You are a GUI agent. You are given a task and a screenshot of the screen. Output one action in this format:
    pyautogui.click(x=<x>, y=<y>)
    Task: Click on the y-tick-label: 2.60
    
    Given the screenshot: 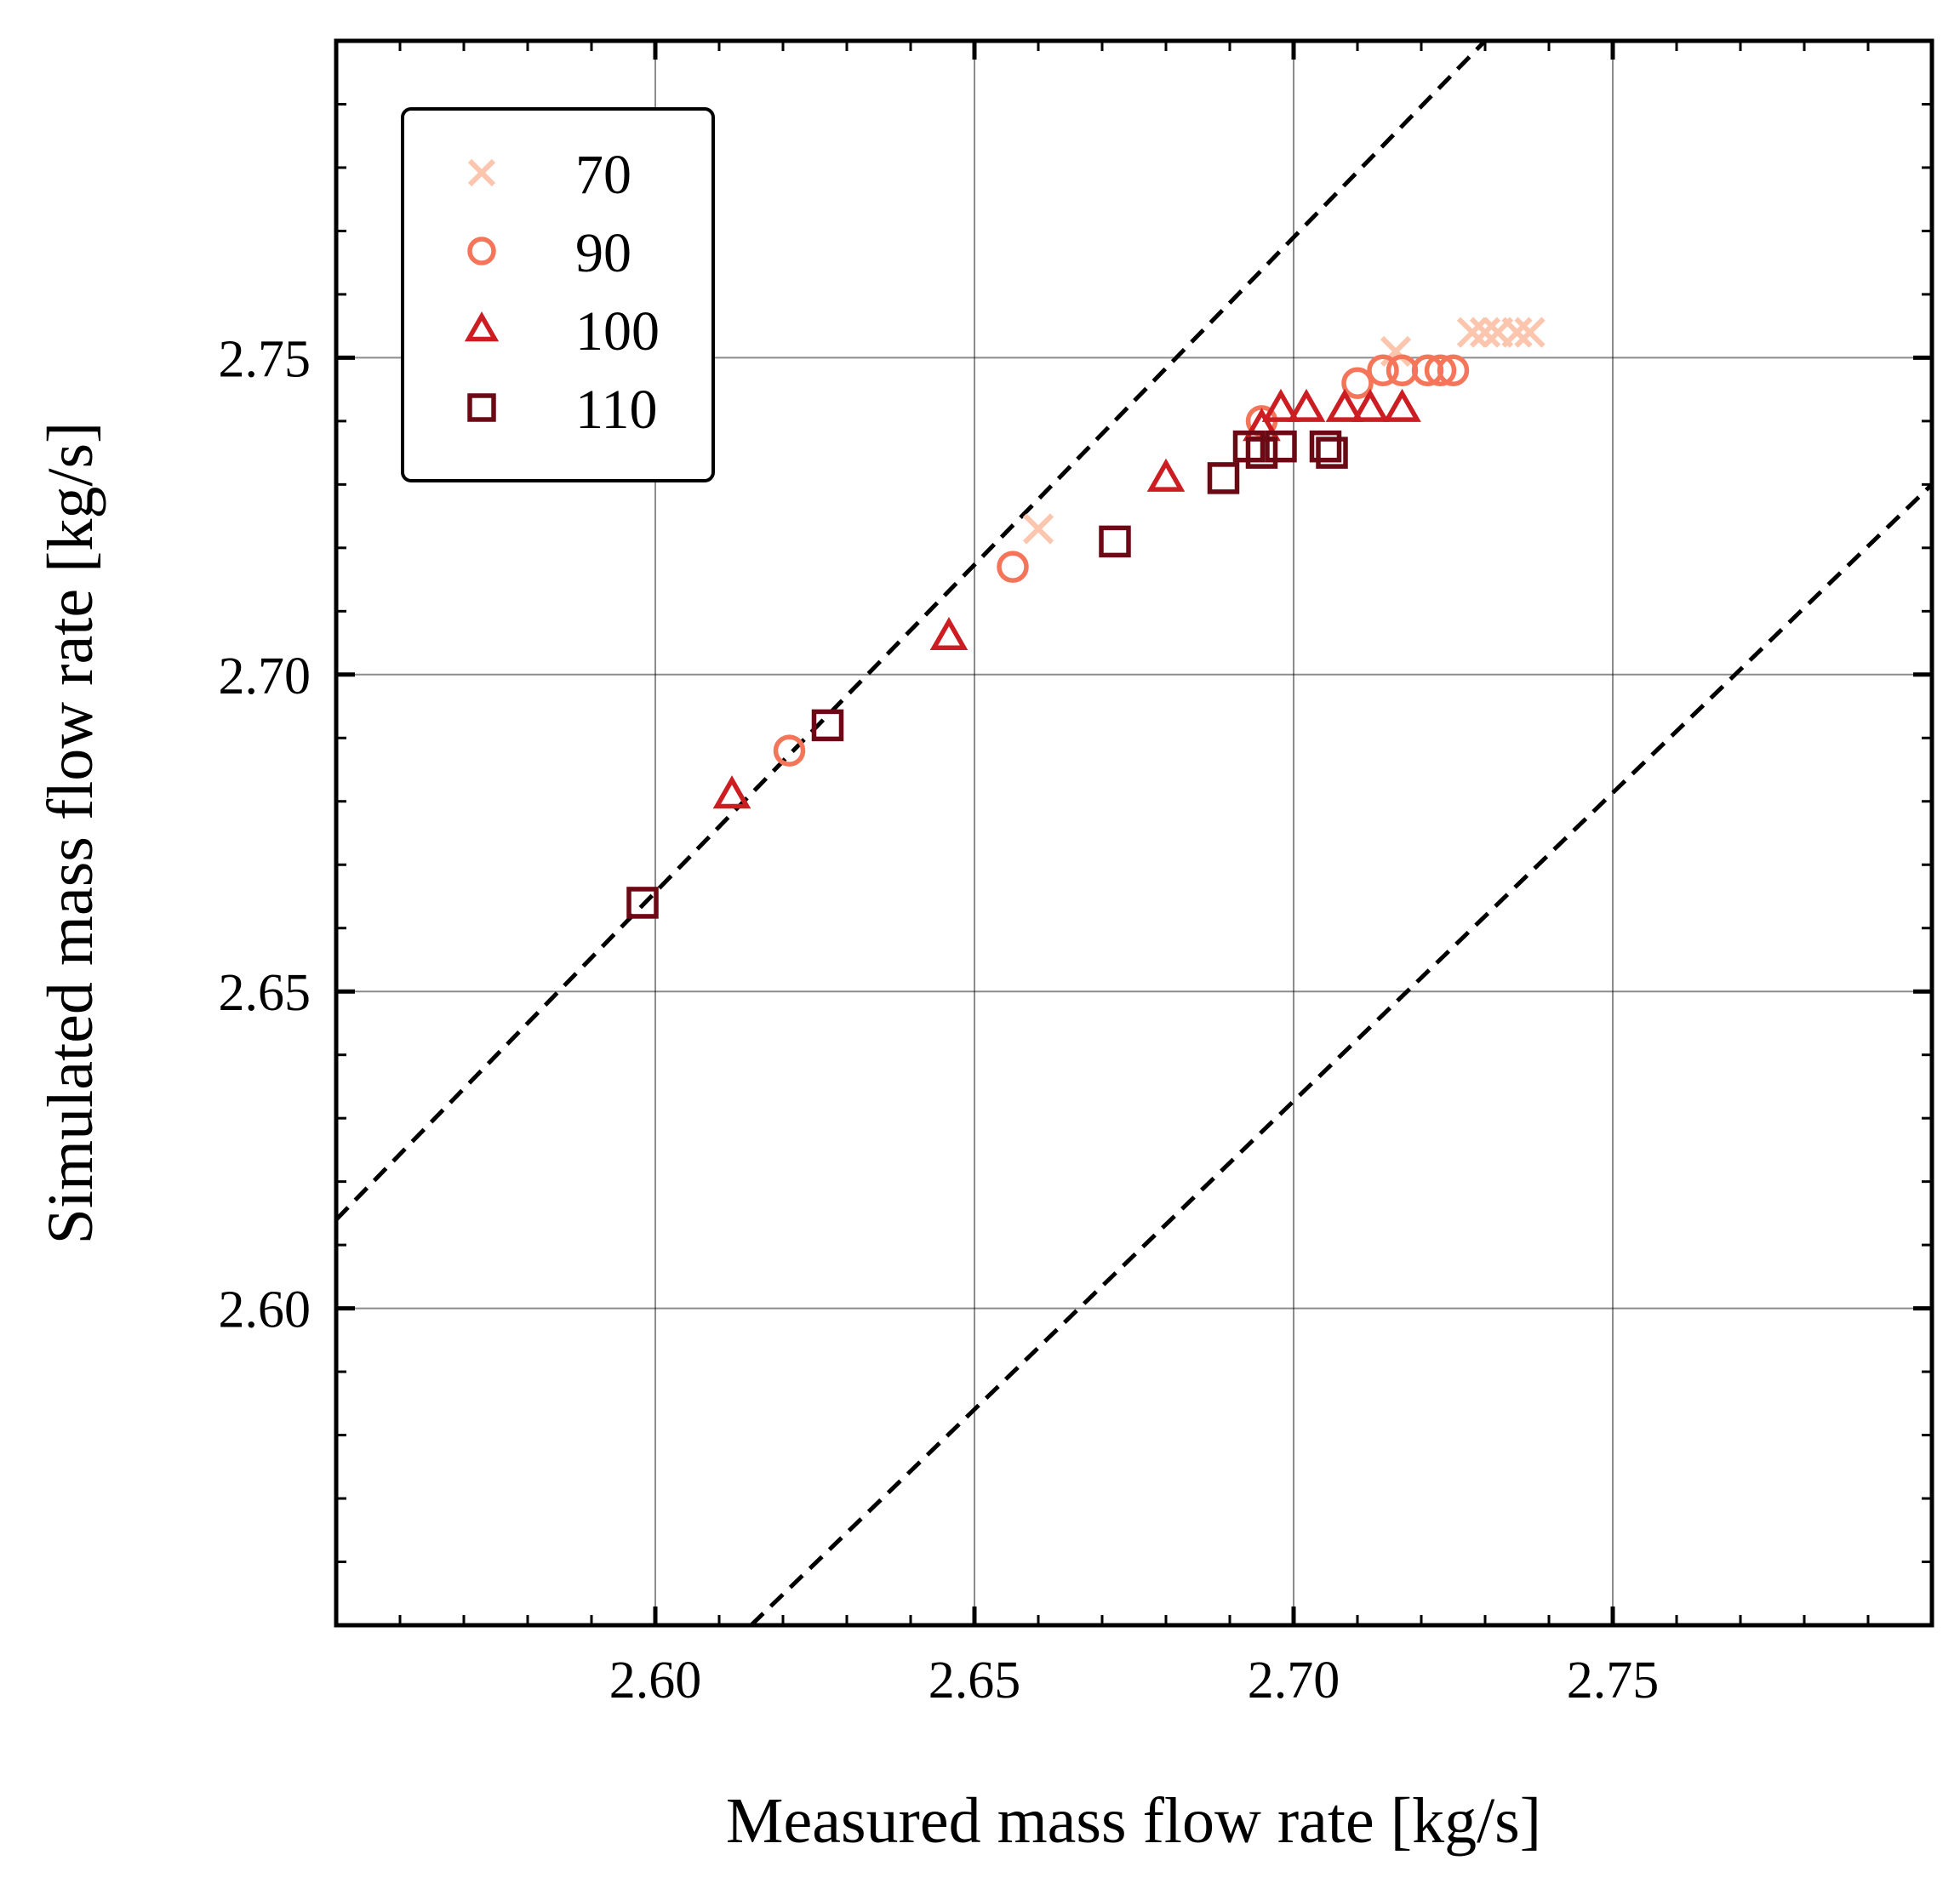 What is the action you would take?
    pyautogui.click(x=265, y=1310)
    